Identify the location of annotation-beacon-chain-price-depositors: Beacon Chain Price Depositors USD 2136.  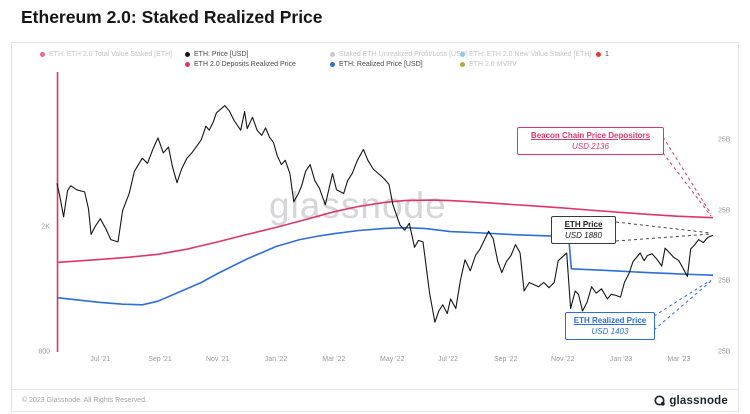
(590, 141).